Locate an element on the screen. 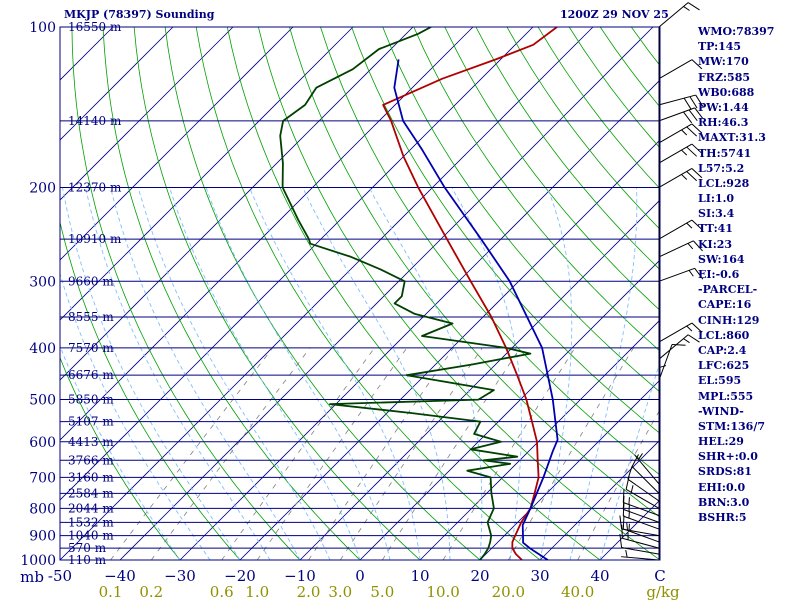 This screenshot has width=800, height=600. height-label: 7570 m is located at coordinates (91, 348).